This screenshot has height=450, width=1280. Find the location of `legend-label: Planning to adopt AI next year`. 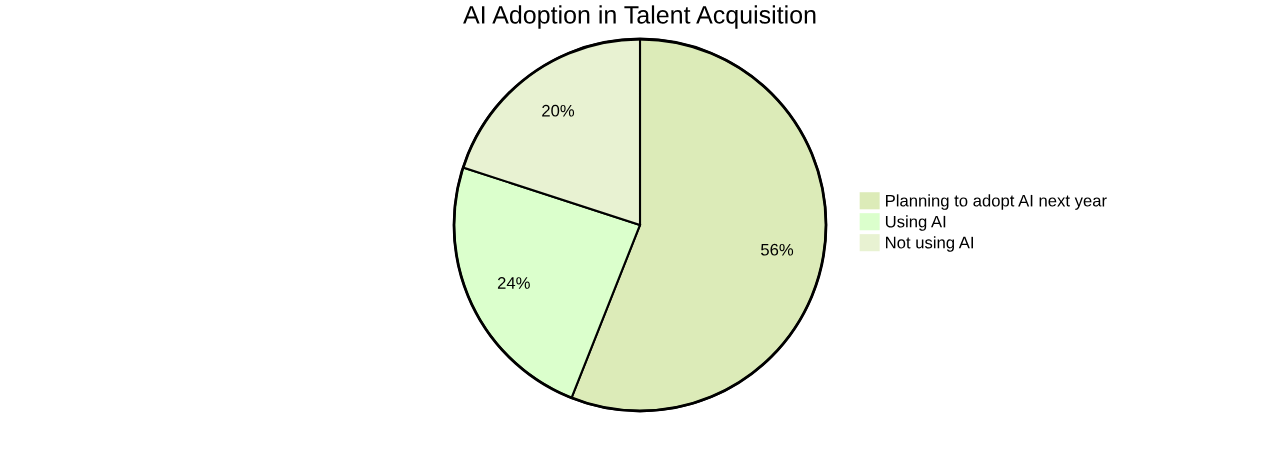

legend-label: Planning to adopt AI next year is located at coordinates (996, 202).